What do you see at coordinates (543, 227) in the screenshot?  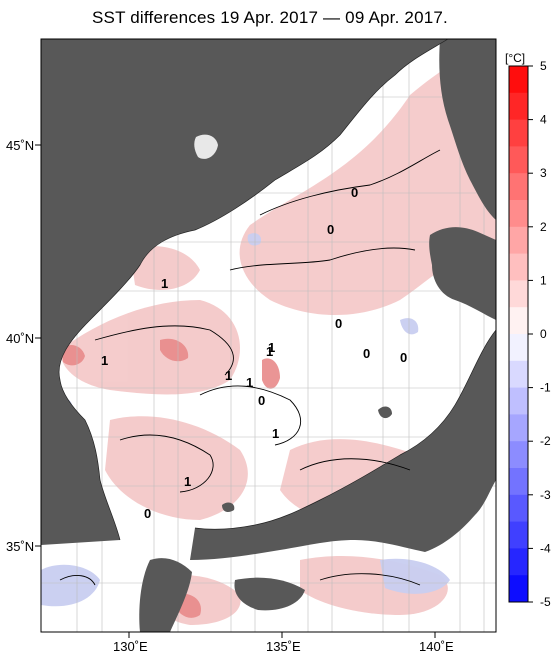 I see `colorbar-tick-label: 2` at bounding box center [543, 227].